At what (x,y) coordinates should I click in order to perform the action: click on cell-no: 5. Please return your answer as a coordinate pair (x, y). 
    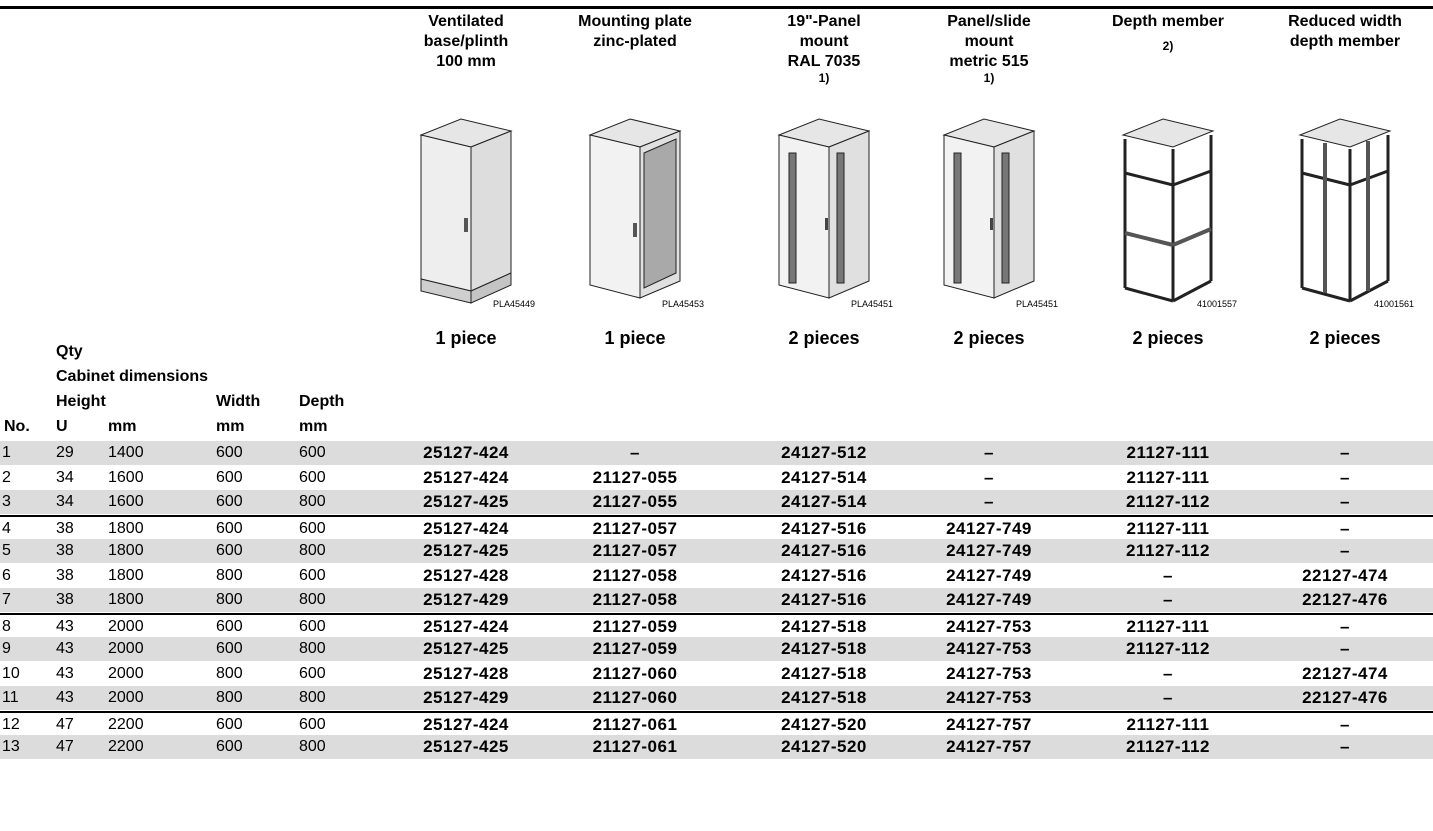
    Looking at the image, I should click on (6, 550).